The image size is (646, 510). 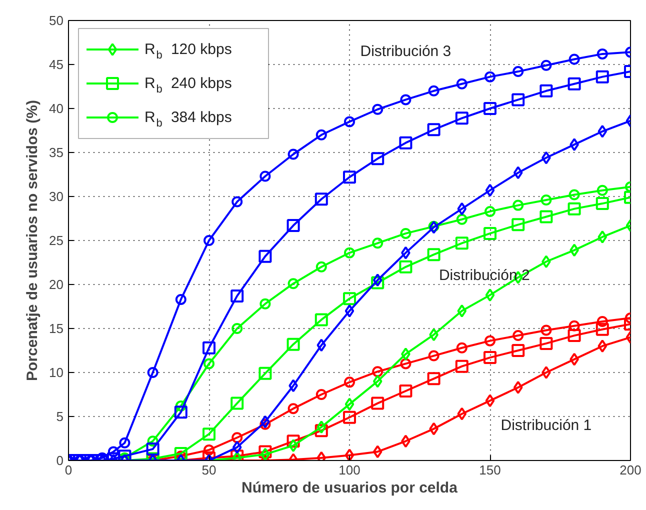 I want to click on y-tick-label: 5, so click(x=60, y=416).